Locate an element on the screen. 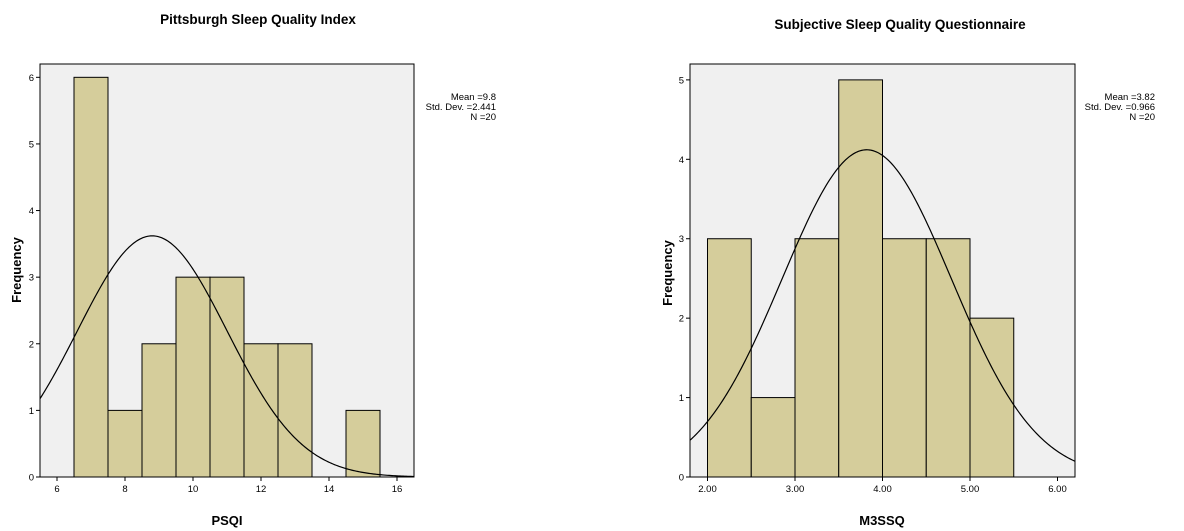  stats-mean: Mean =9.8 is located at coordinates (473, 97).